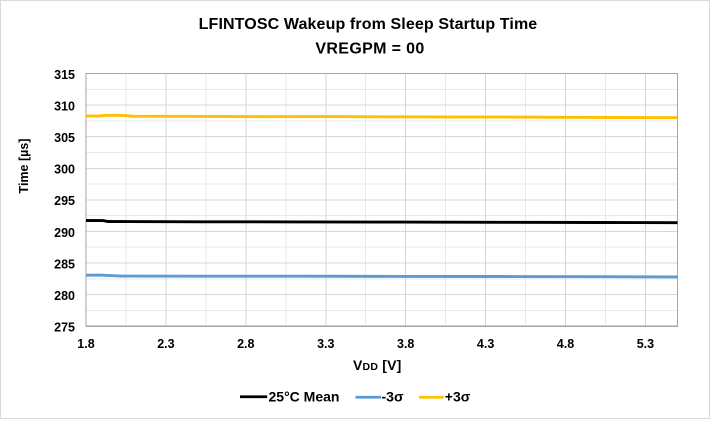 This screenshot has width=710, height=424. What do you see at coordinates (393, 397) in the screenshot?
I see `svg-text: -3σ` at bounding box center [393, 397].